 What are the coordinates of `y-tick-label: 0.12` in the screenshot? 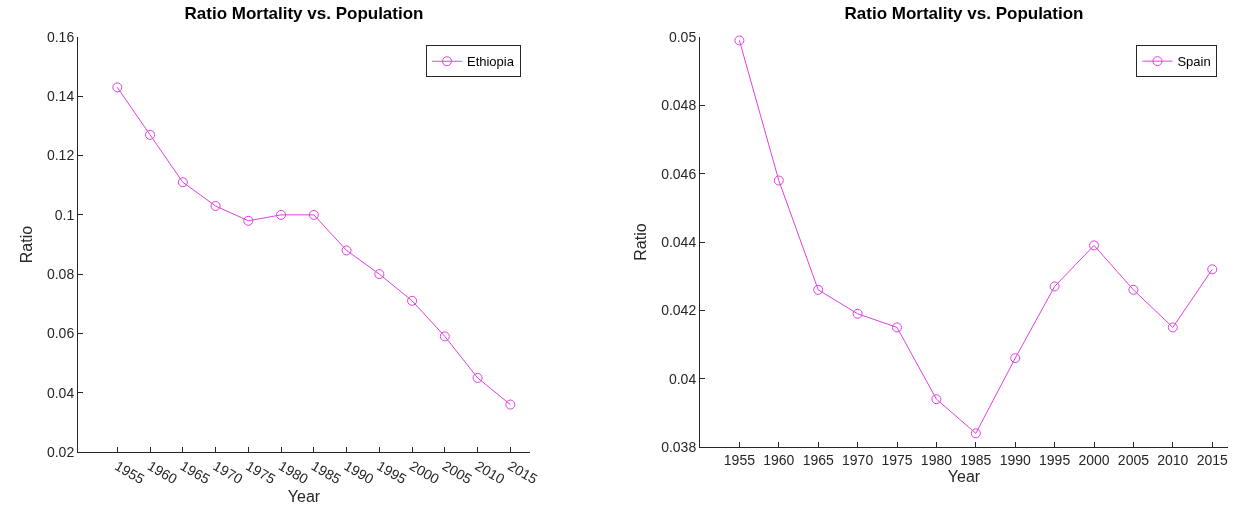 It's located at (60, 155).